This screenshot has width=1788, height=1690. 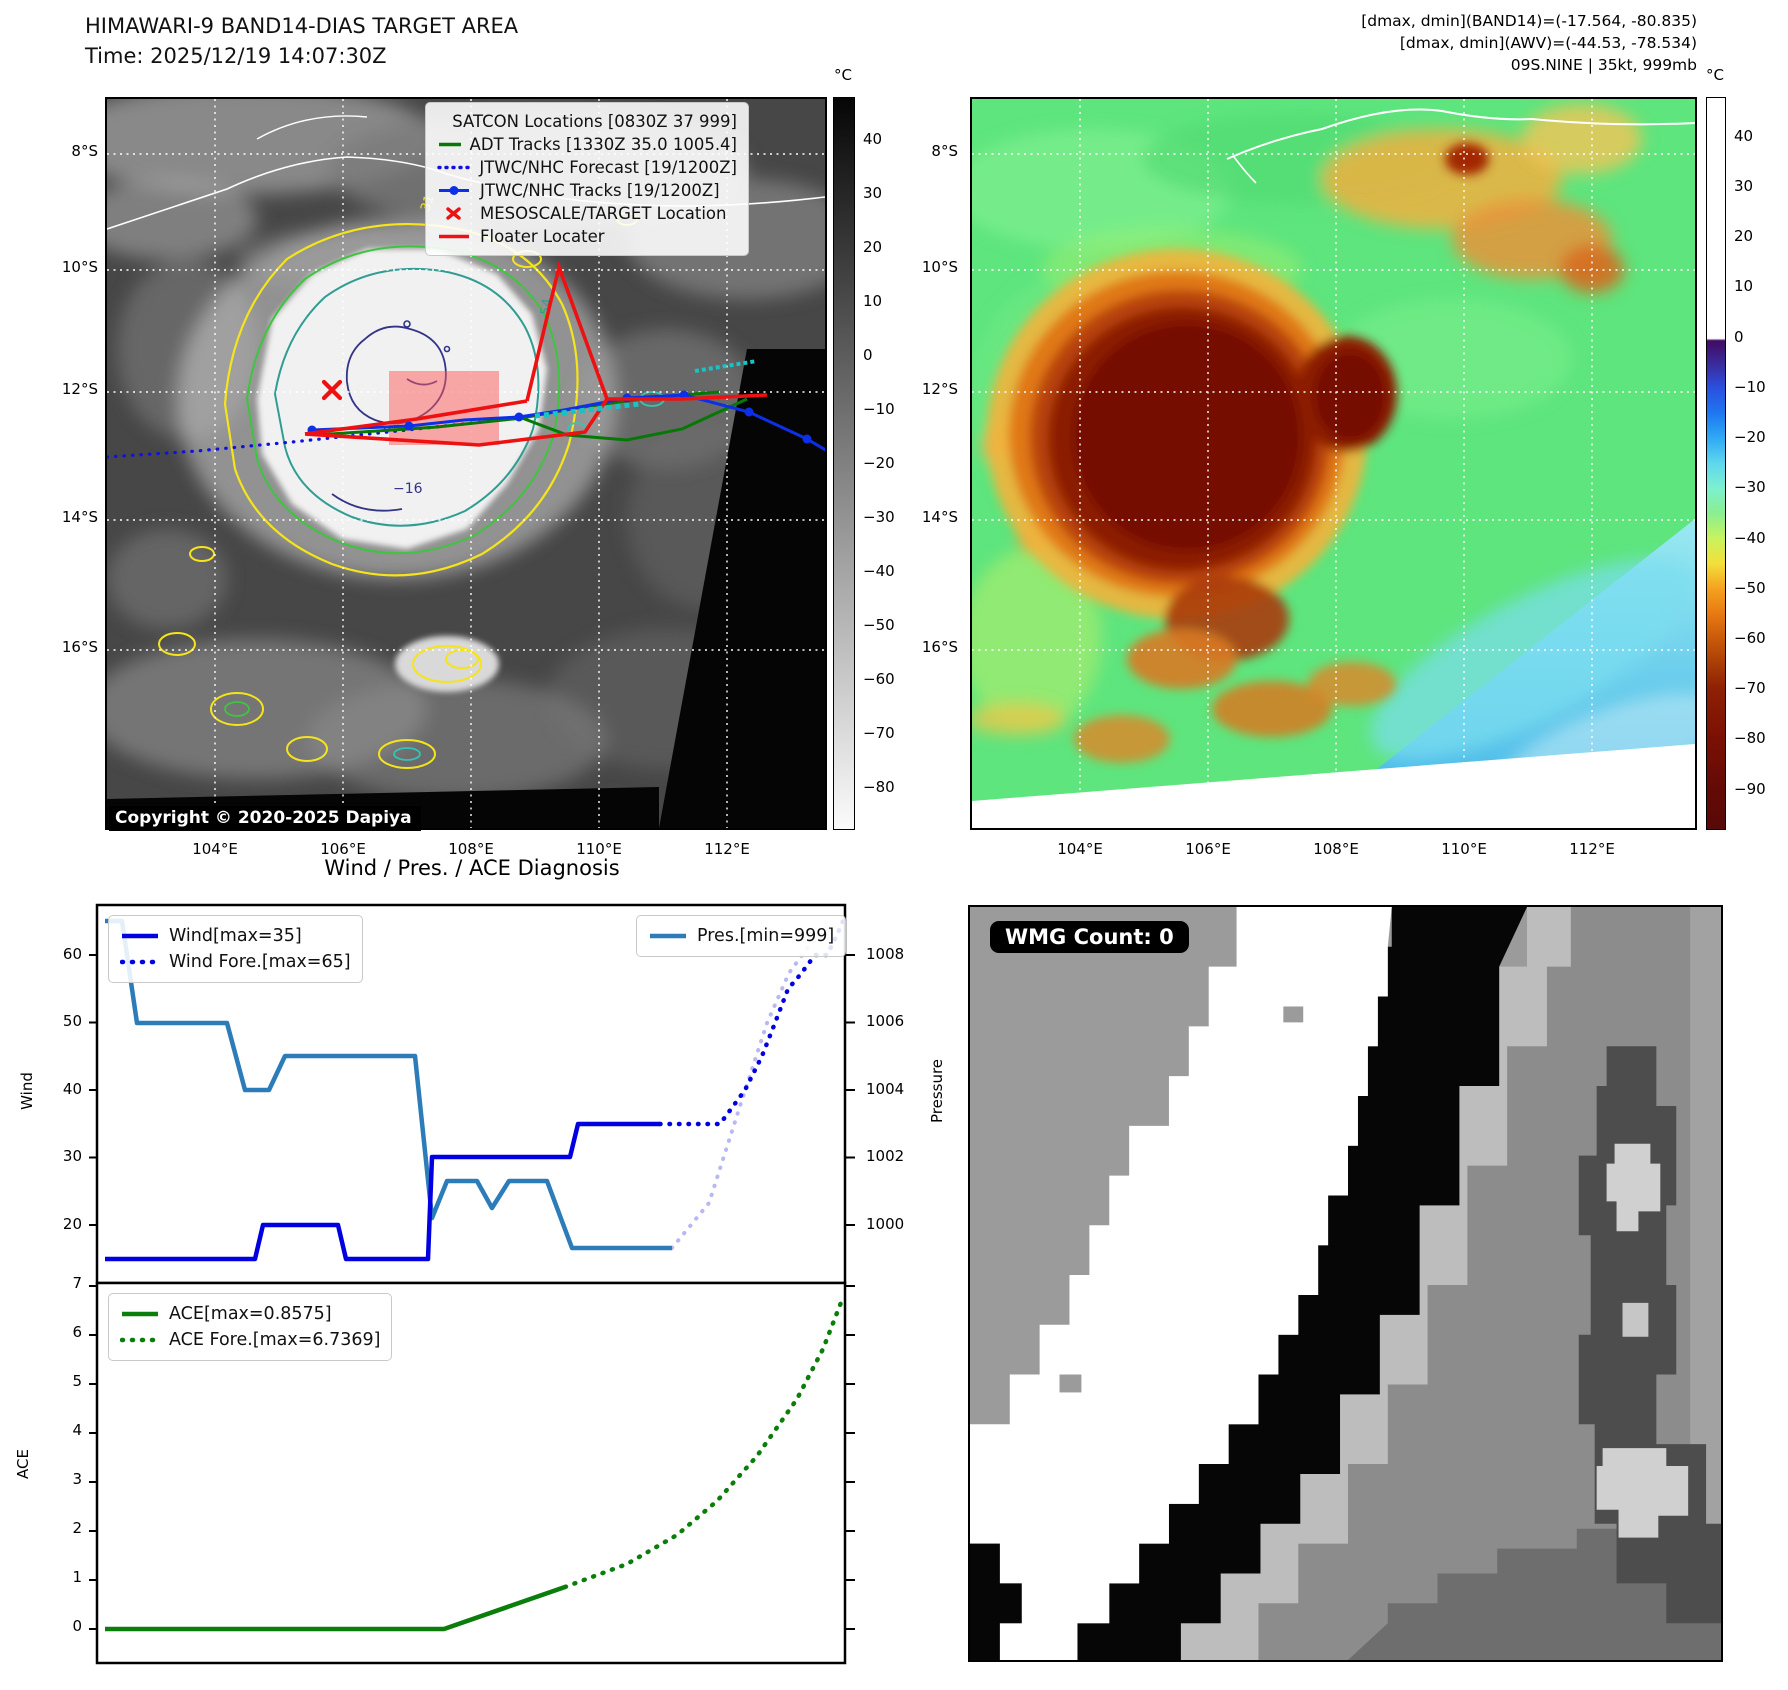 I want to click on lat-tick: 10°S, so click(x=939, y=267).